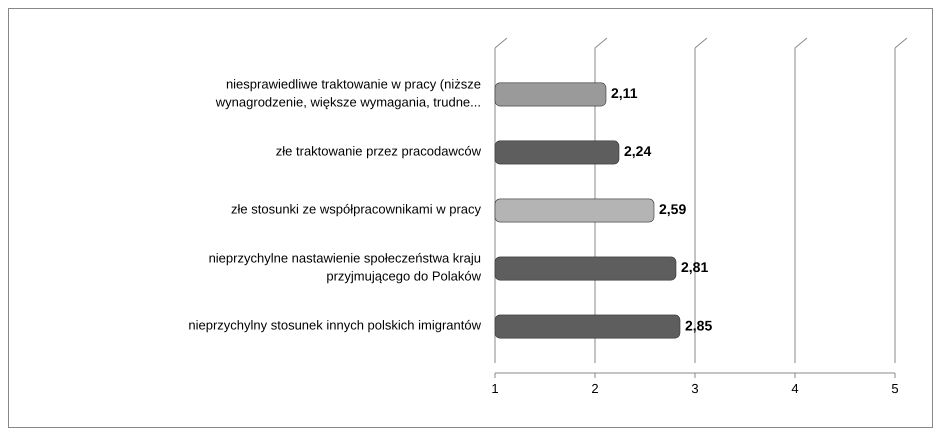 The height and width of the screenshot is (439, 943). I want to click on data-label: 2,59, so click(672, 209).